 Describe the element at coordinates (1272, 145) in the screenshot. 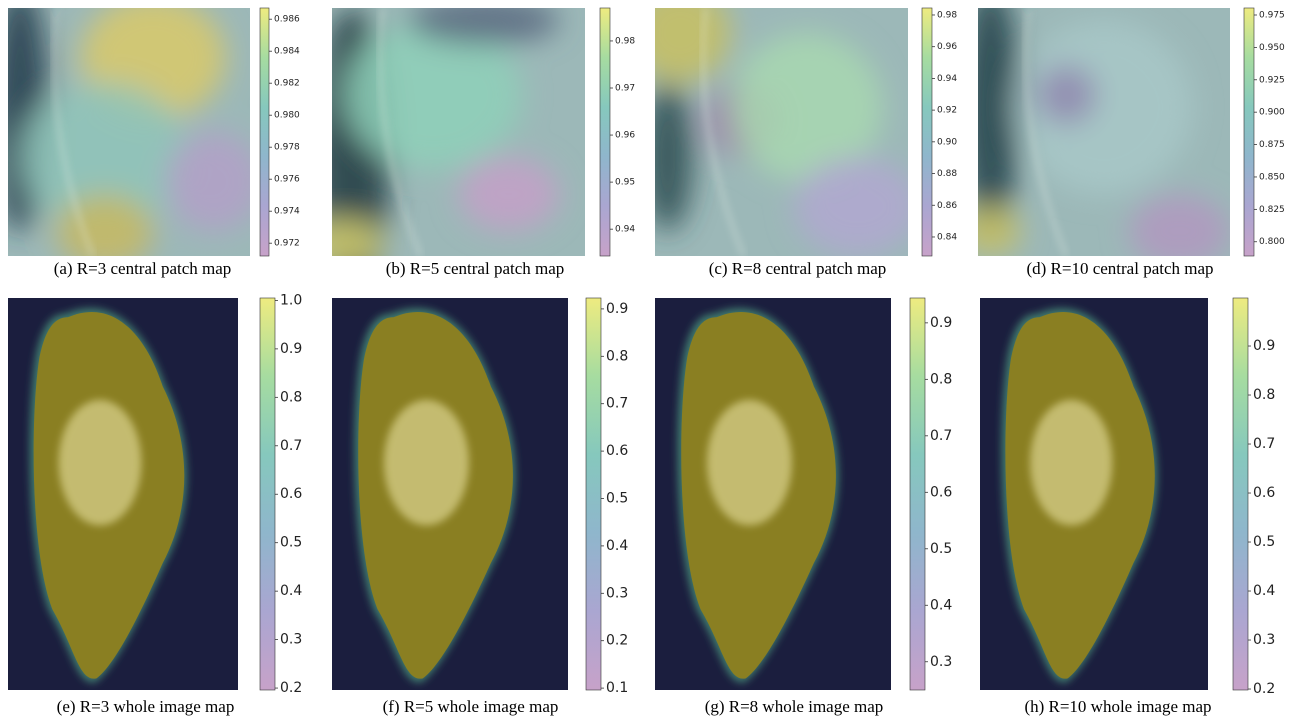

I see `colorbar-tick-label: 0.875` at that location.